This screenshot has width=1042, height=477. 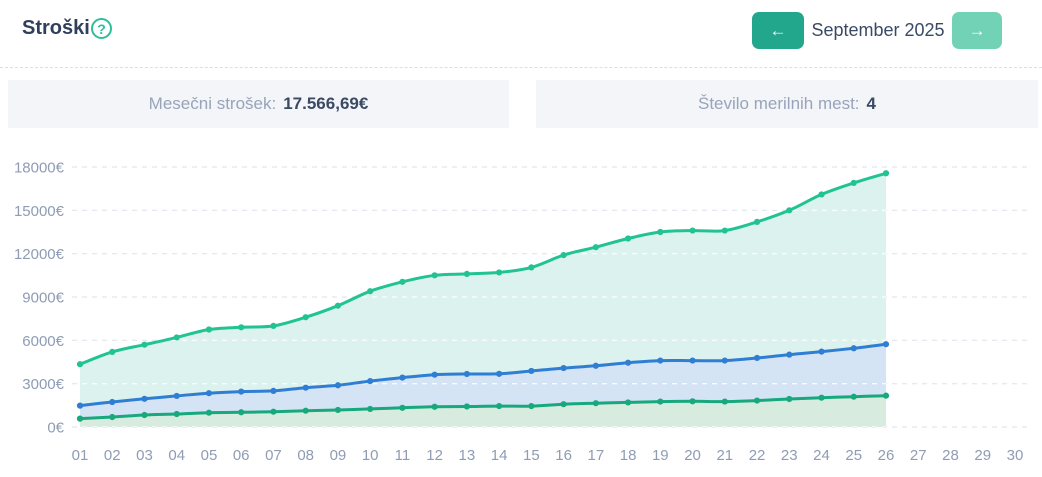 I want to click on y-axis-tick: 15000€, so click(x=39, y=211).